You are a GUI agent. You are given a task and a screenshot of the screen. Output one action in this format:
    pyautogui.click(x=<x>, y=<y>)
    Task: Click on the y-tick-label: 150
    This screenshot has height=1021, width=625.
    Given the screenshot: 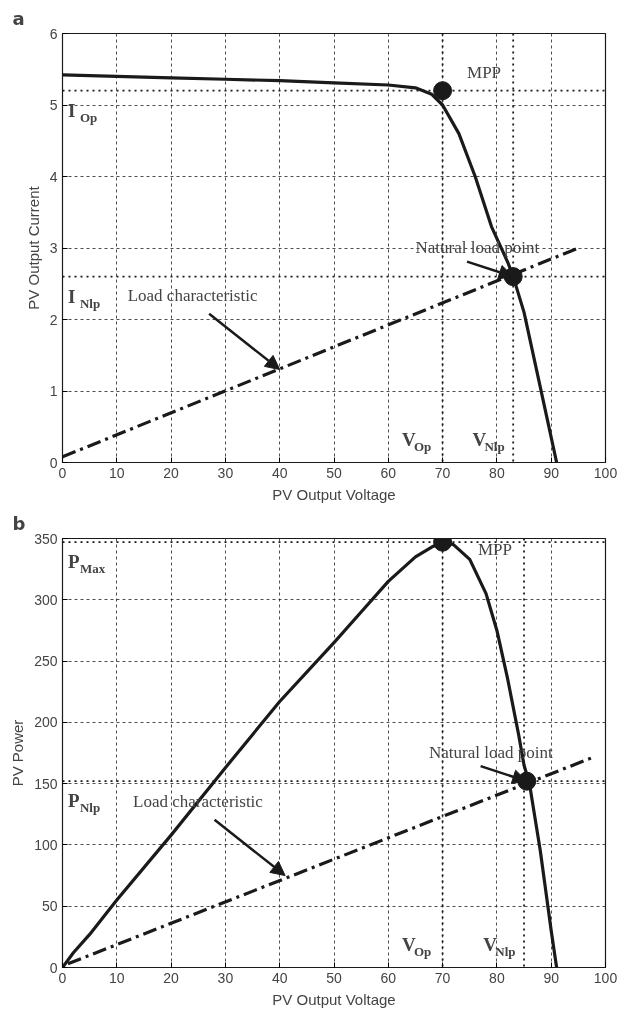 What is the action you would take?
    pyautogui.click(x=46, y=783)
    